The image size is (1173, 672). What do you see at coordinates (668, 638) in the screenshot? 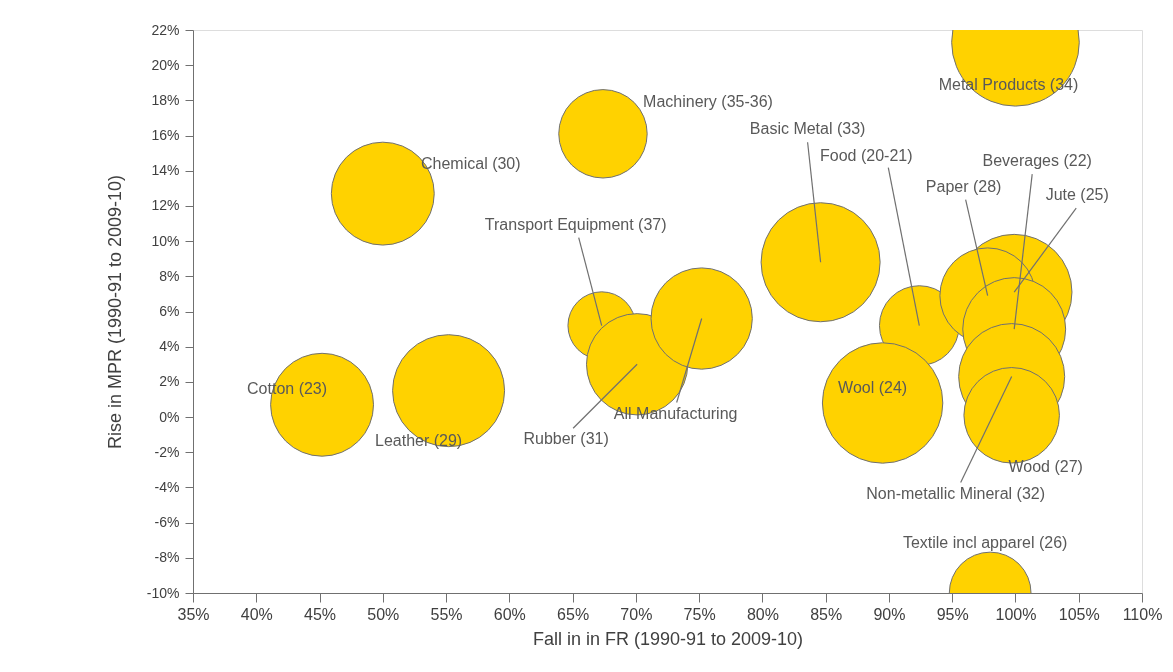
I see `x-axis-title: Fall in in FR (1990-91 to 2009-10)` at bounding box center [668, 638].